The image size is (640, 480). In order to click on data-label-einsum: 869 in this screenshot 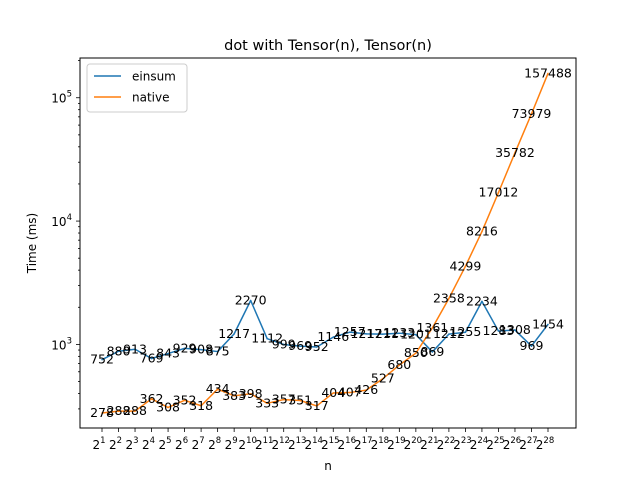, I will do `click(432, 351)`.